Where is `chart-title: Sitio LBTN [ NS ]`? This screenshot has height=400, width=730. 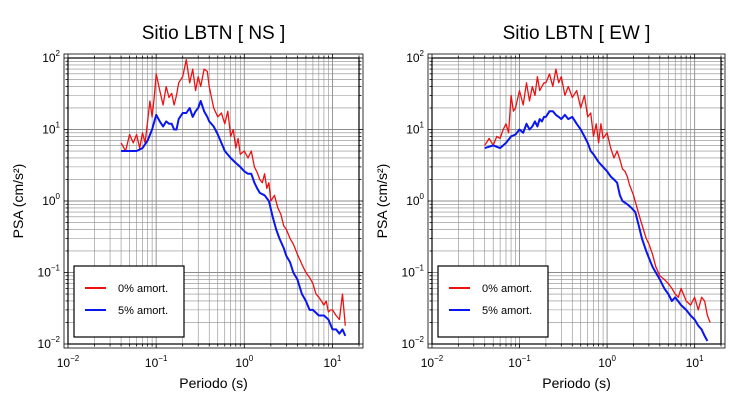 chart-title: Sitio LBTN [ NS ] is located at coordinates (214, 33).